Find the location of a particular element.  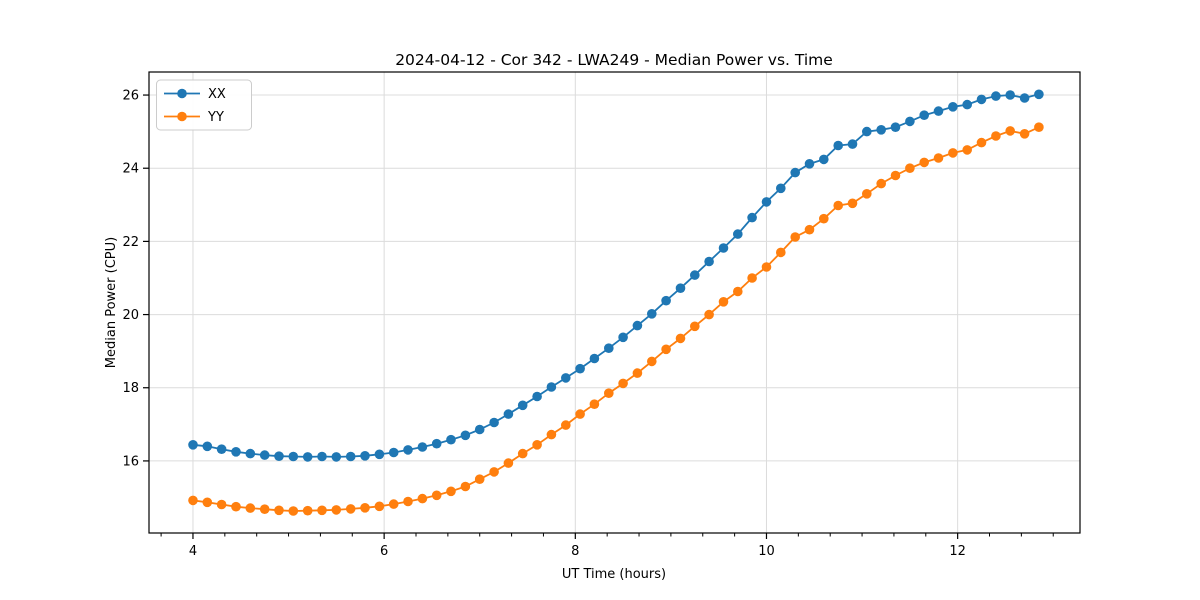

y-tick-label: 22 is located at coordinates (130, 242).